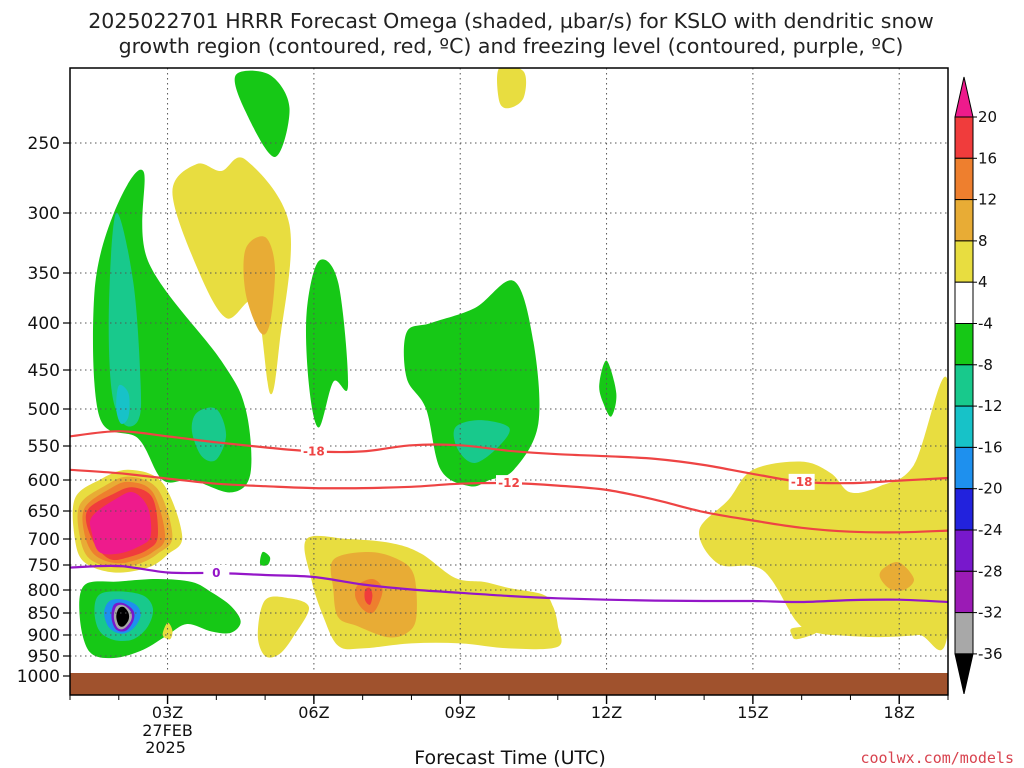  I want to click on colorbar-label: -20, so click(990, 489).